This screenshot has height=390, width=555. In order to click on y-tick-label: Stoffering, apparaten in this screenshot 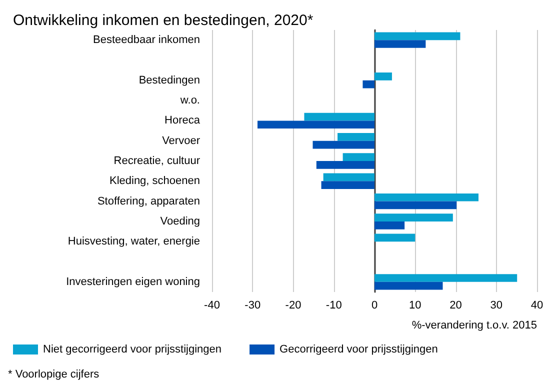, I will do `click(148, 201)`.